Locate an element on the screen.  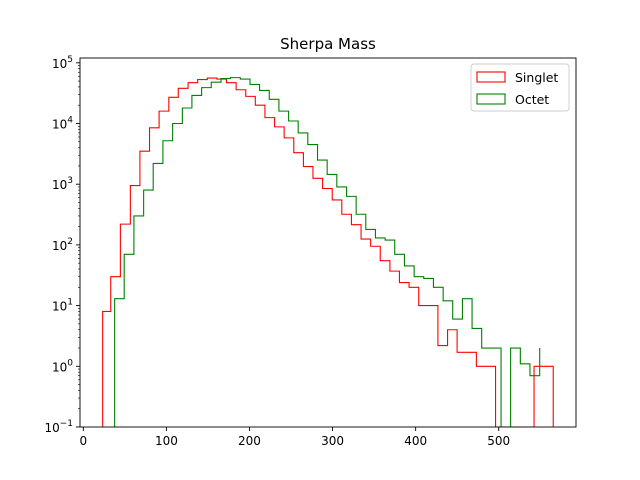
y-tick-label: 10⁵ is located at coordinates (62, 63).